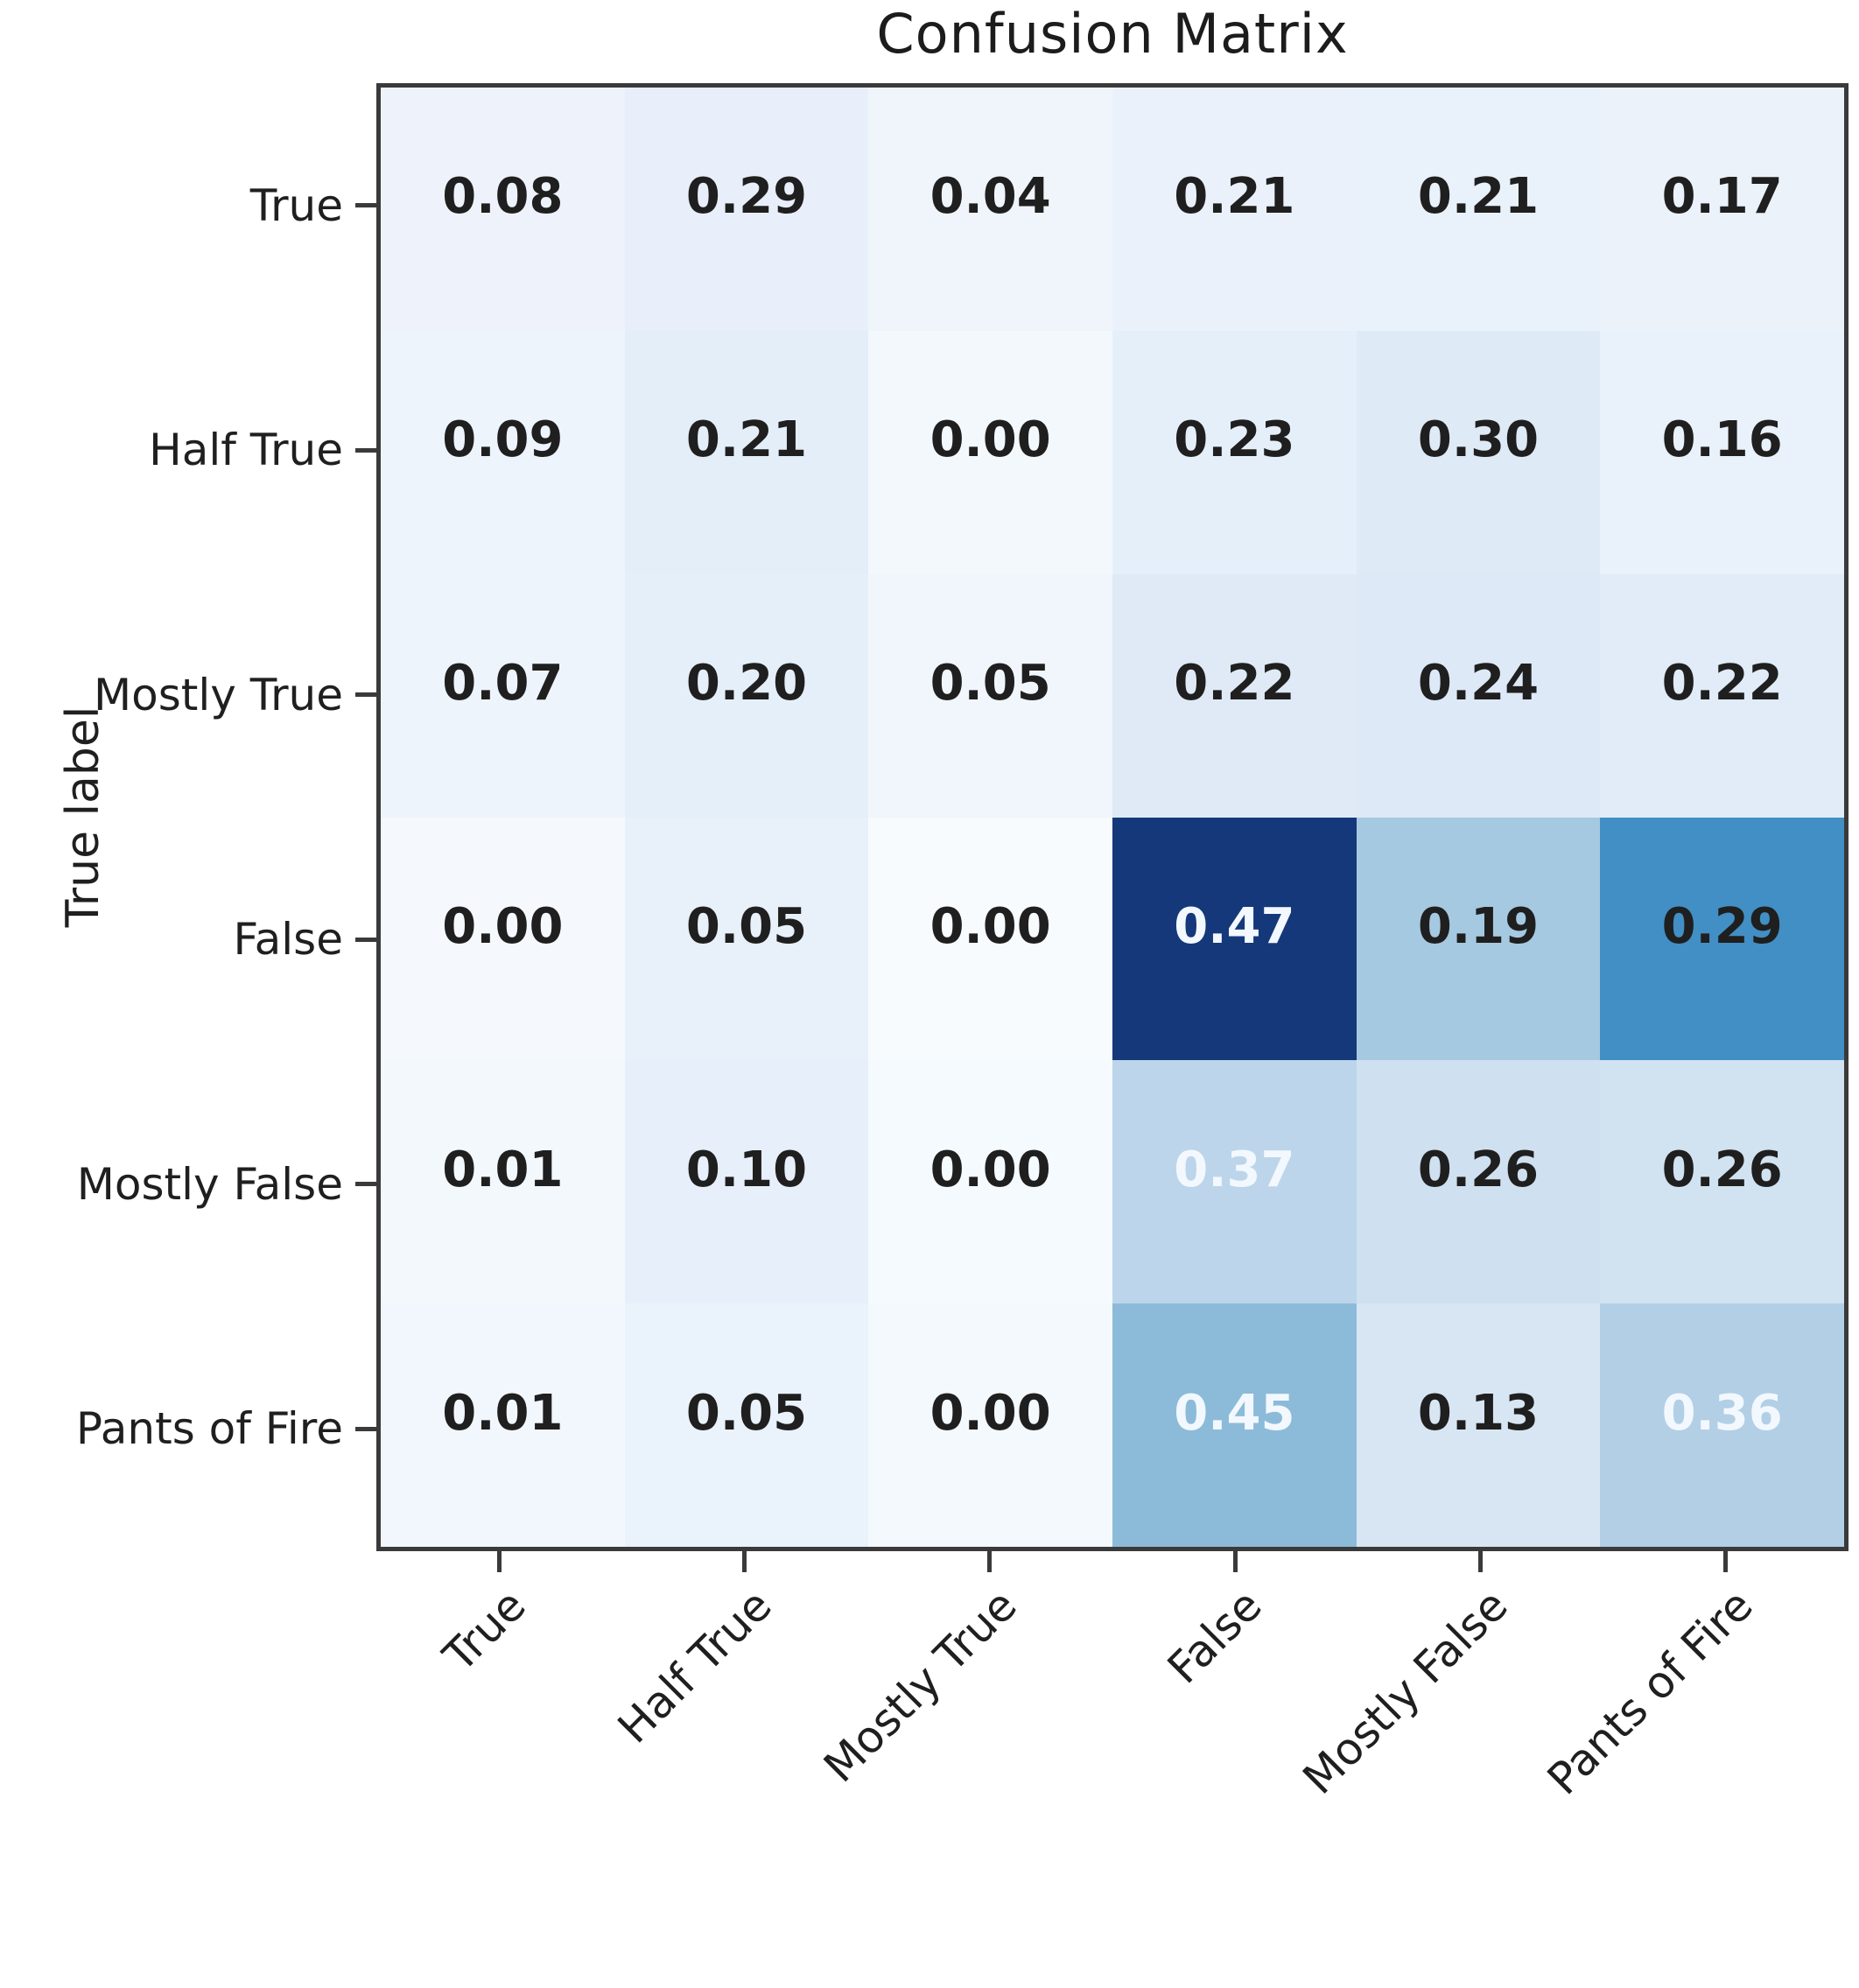  Describe the element at coordinates (503, 684) in the screenshot. I see `cell-value: 0.07` at that location.